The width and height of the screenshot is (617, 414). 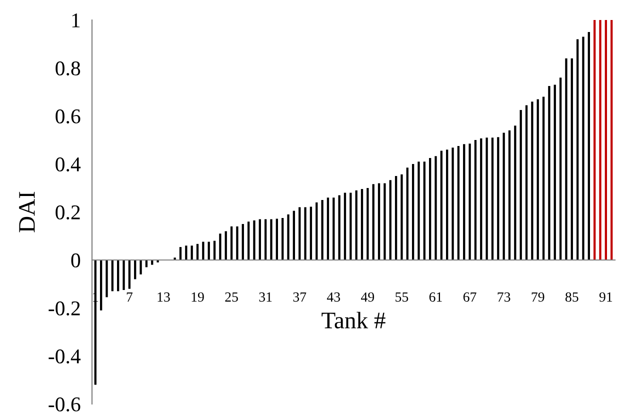 What do you see at coordinates (198, 297) in the screenshot?
I see `x-tick-label: 19` at bounding box center [198, 297].